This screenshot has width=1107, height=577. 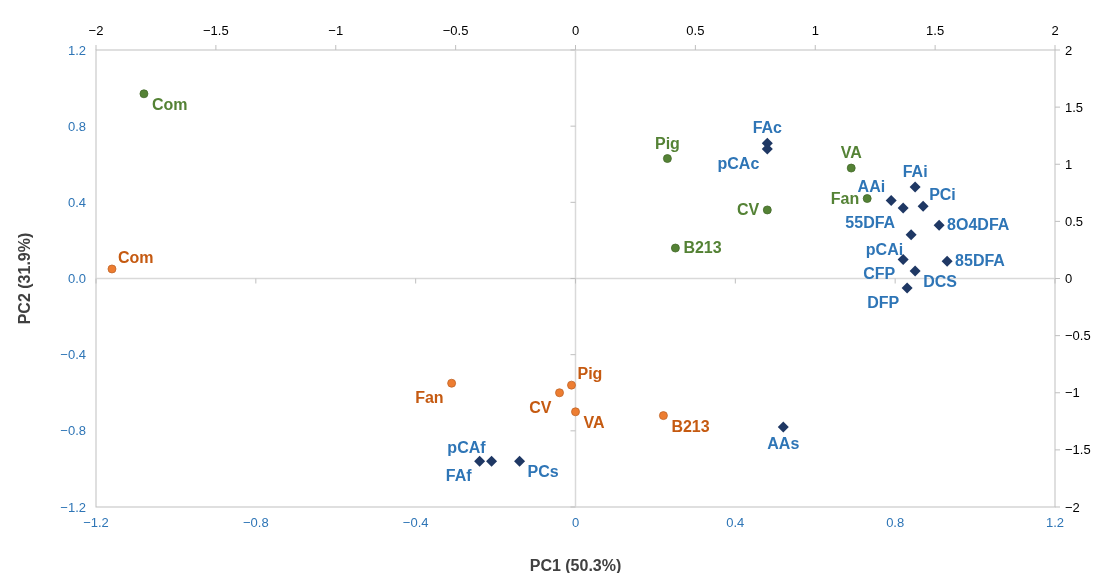 What do you see at coordinates (76, 126) in the screenshot?
I see `y-tick-label: 0.8` at bounding box center [76, 126].